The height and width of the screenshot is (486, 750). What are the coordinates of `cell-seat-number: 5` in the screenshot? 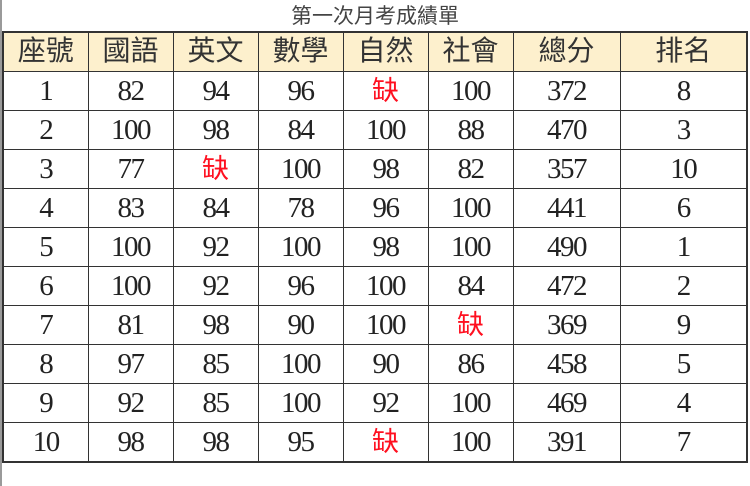 It's located at (45, 247).